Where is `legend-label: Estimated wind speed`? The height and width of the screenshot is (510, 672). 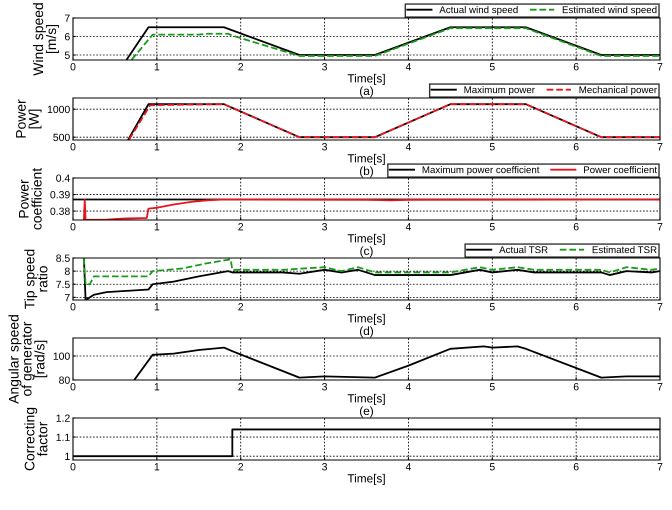
legend-label: Estimated wind speed is located at coordinates (609, 11).